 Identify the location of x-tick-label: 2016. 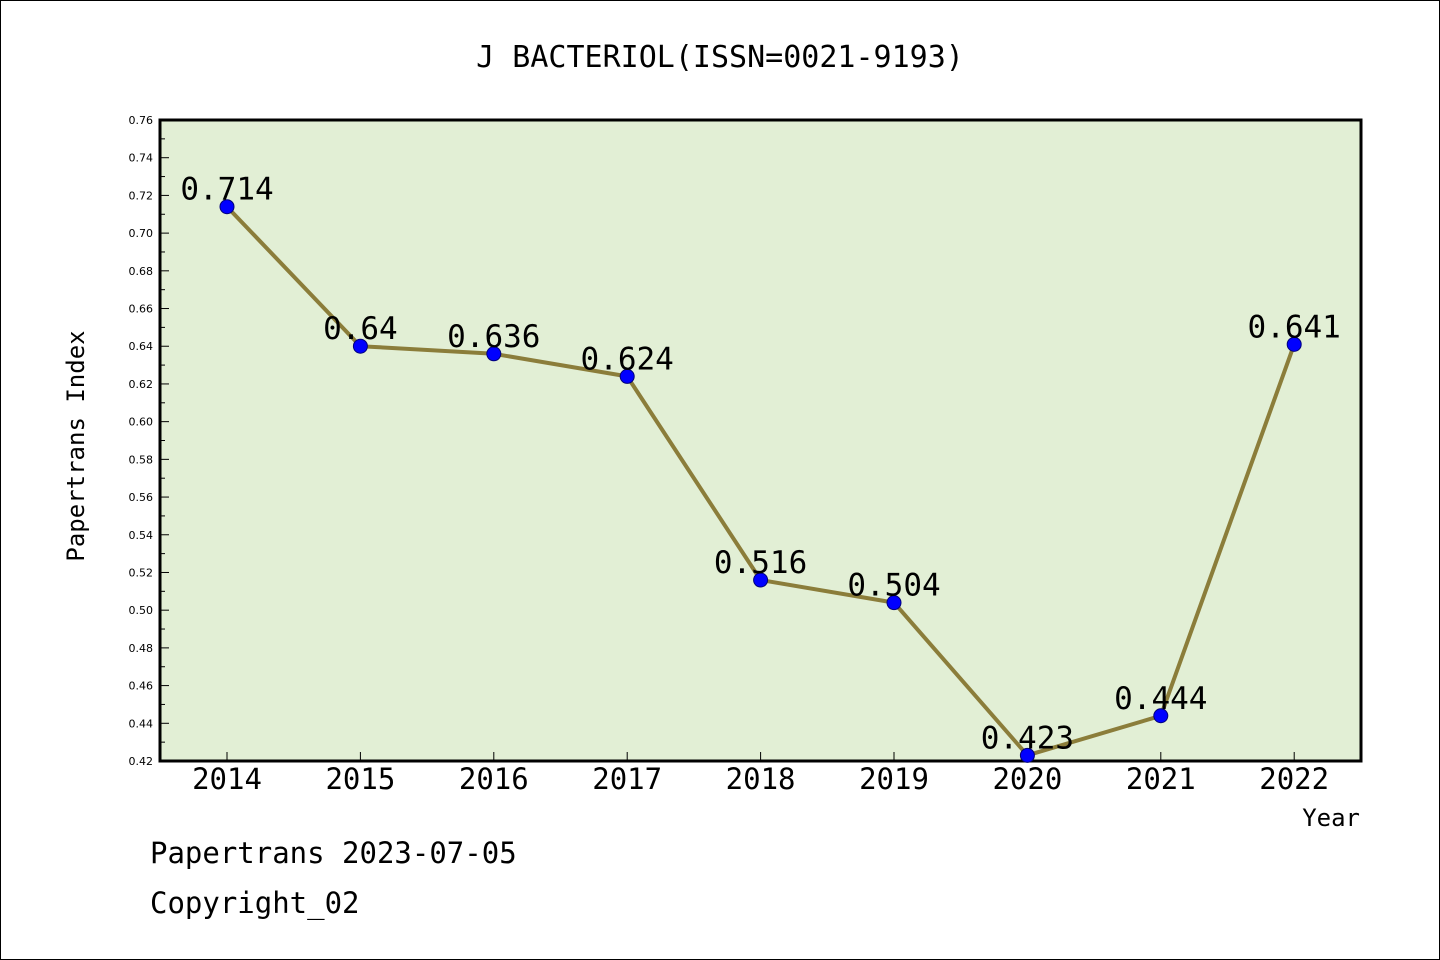
(494, 779).